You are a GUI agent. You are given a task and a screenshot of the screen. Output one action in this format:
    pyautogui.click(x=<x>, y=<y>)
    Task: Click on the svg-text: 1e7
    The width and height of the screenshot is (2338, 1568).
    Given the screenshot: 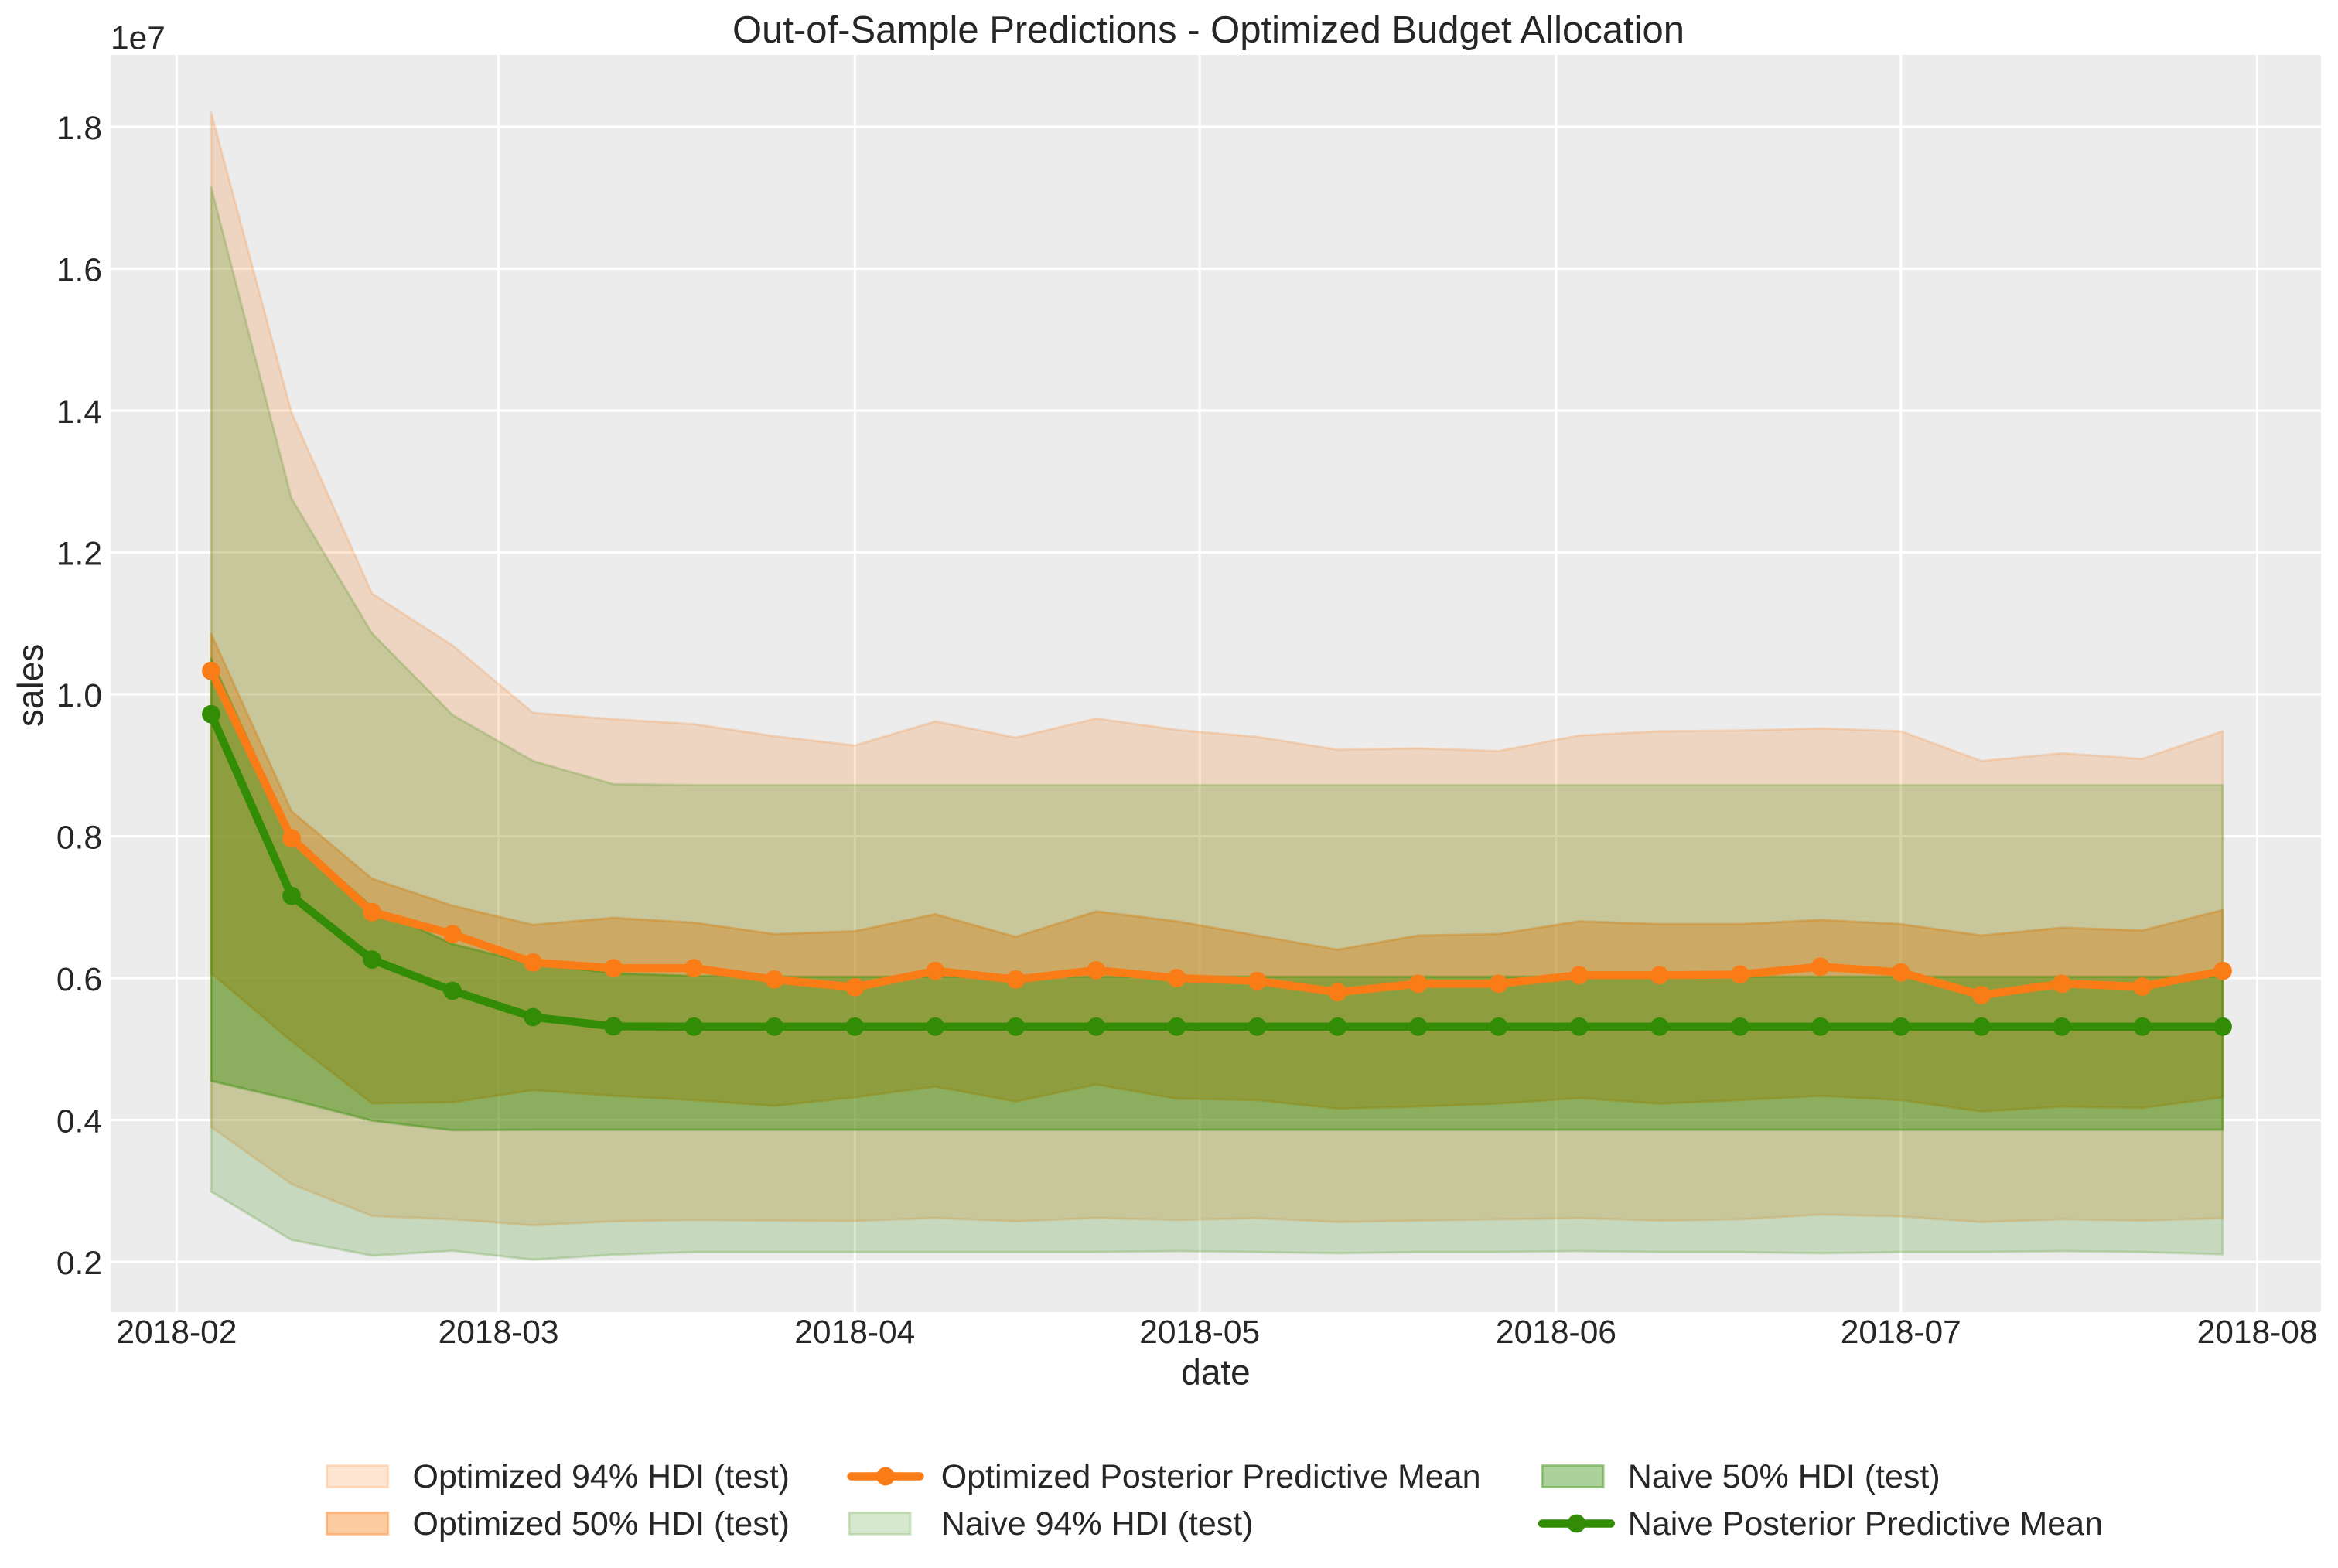 What is the action you would take?
    pyautogui.click(x=138, y=39)
    